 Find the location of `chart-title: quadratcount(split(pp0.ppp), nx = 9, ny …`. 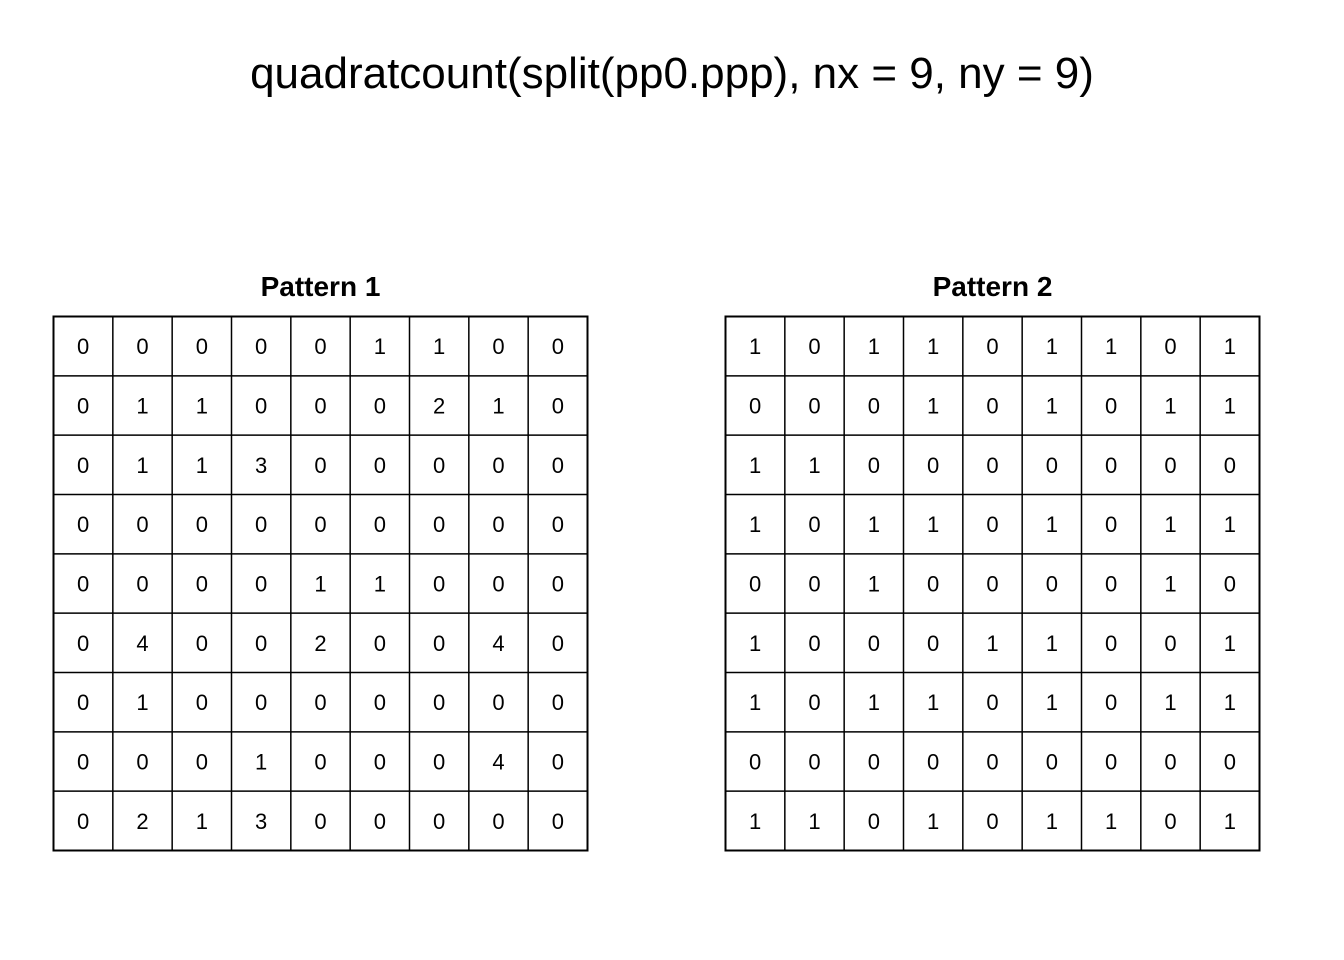

chart-title: quadratcount(split(pp0.ppp), nx = 9, ny … is located at coordinates (672, 73).